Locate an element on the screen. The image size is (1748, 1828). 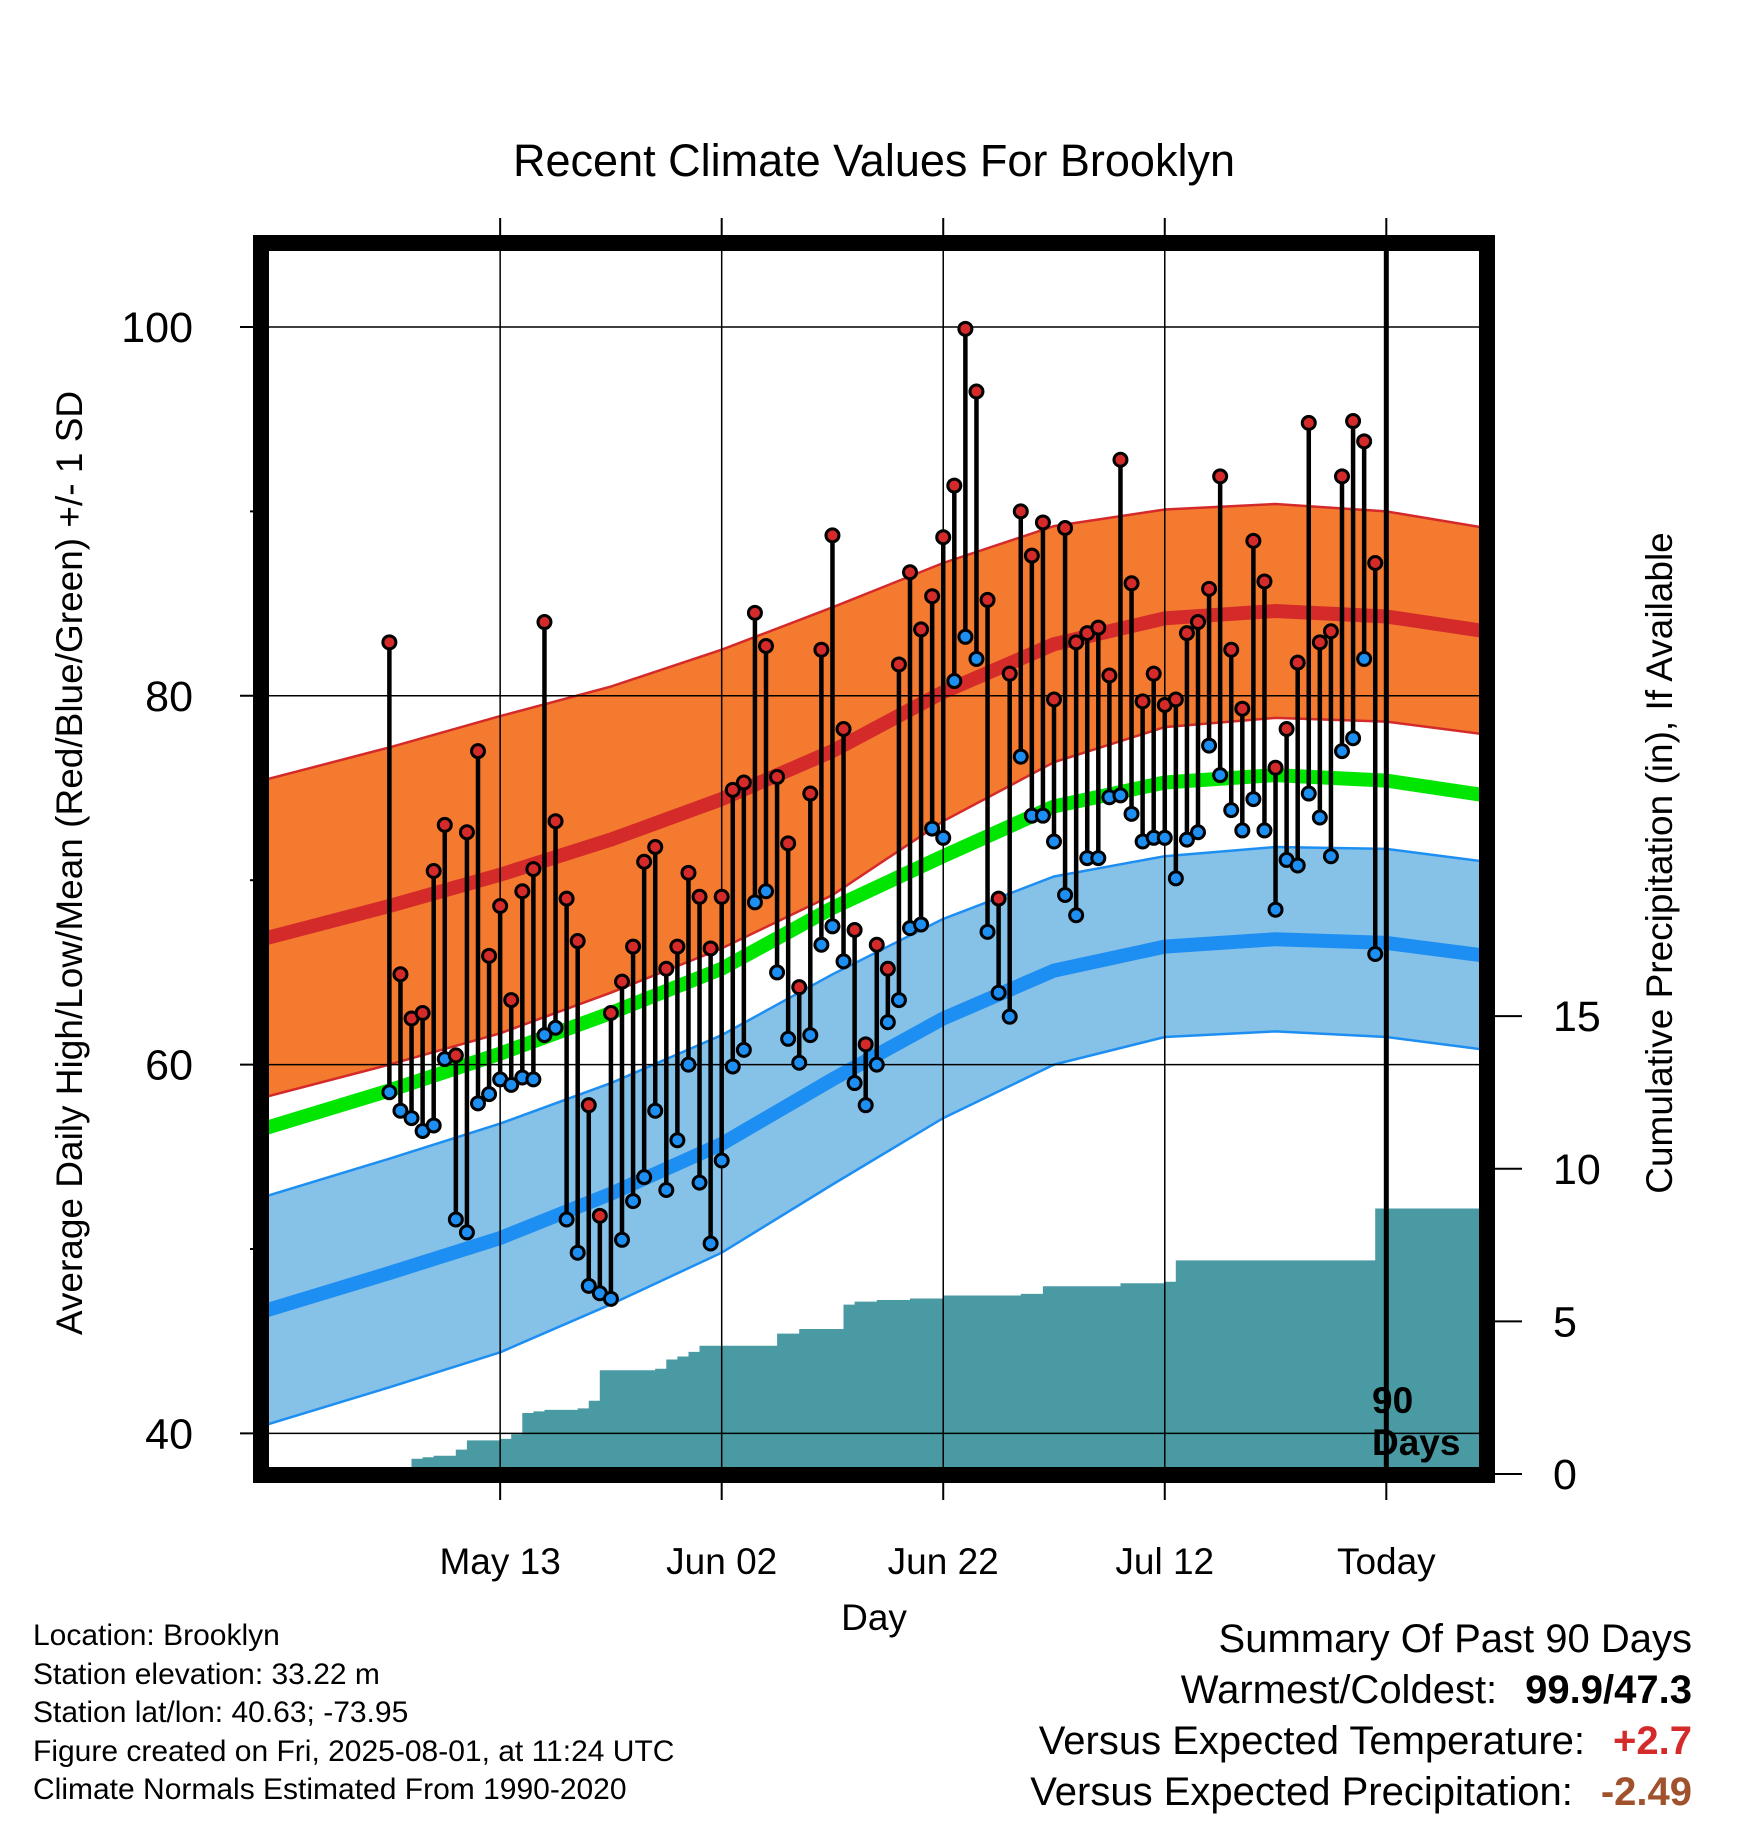
precipitation-row: Versus Expected Precipitation: -2.49 is located at coordinates (1361, 1792).